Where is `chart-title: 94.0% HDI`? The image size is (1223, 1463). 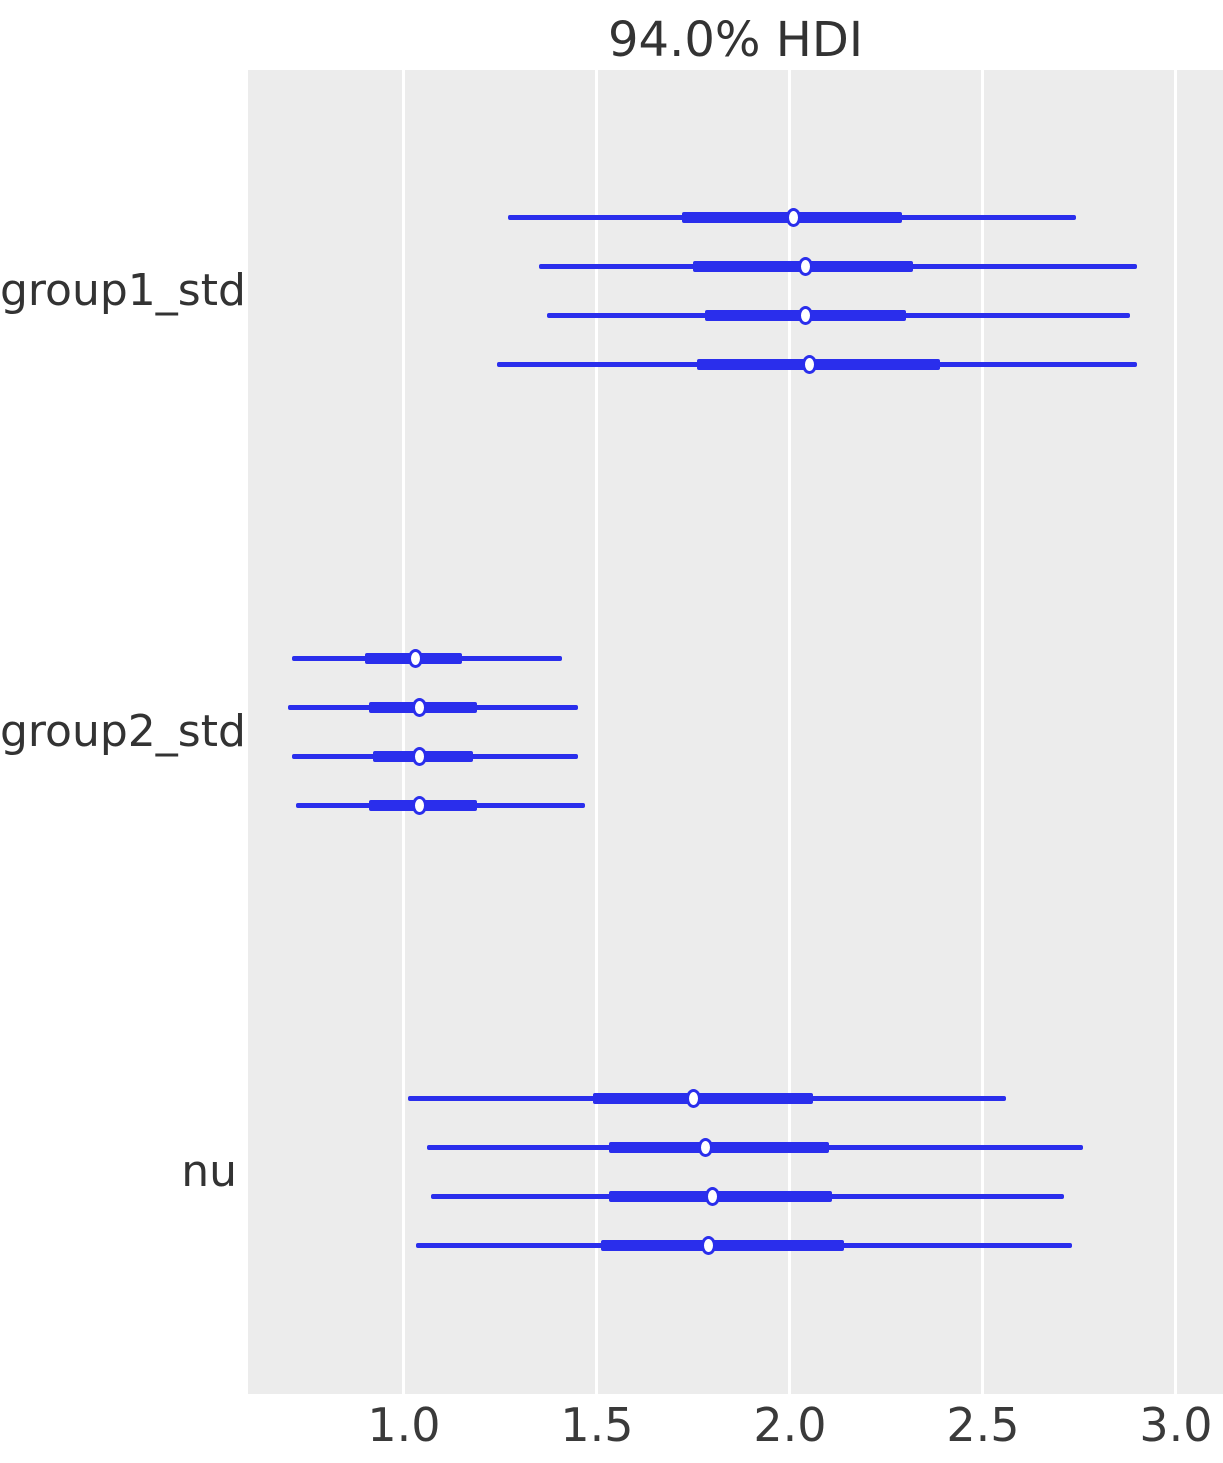
chart-title: 94.0% HDI is located at coordinates (735, 40).